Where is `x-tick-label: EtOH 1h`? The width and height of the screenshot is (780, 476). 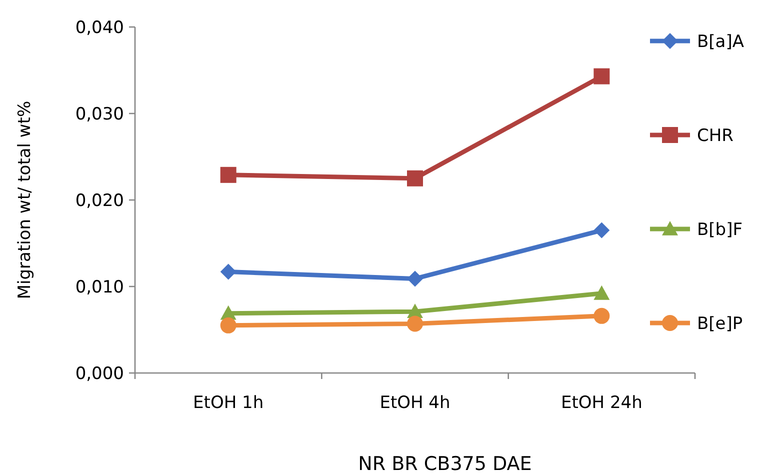
x-tick-label: EtOH 1h is located at coordinates (228, 403).